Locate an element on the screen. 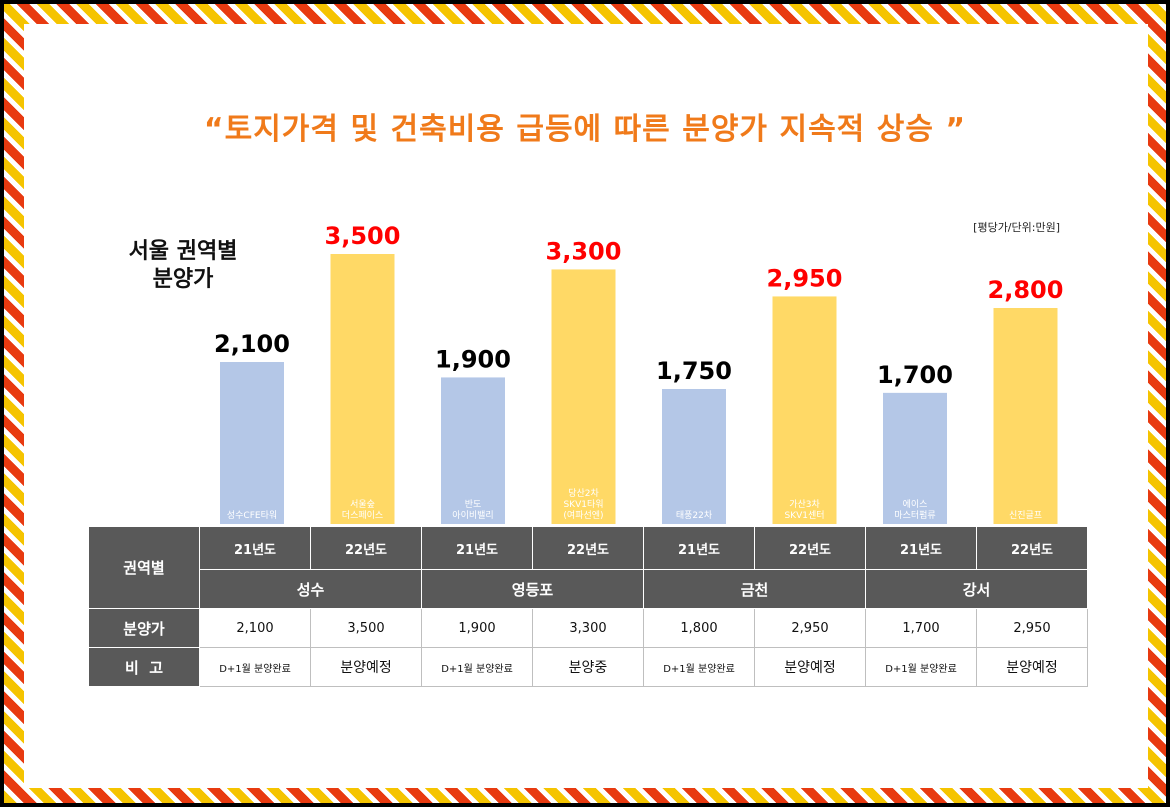 This screenshot has height=807, width=1170. bar-building-name: 마스터펌류 is located at coordinates (914, 515).